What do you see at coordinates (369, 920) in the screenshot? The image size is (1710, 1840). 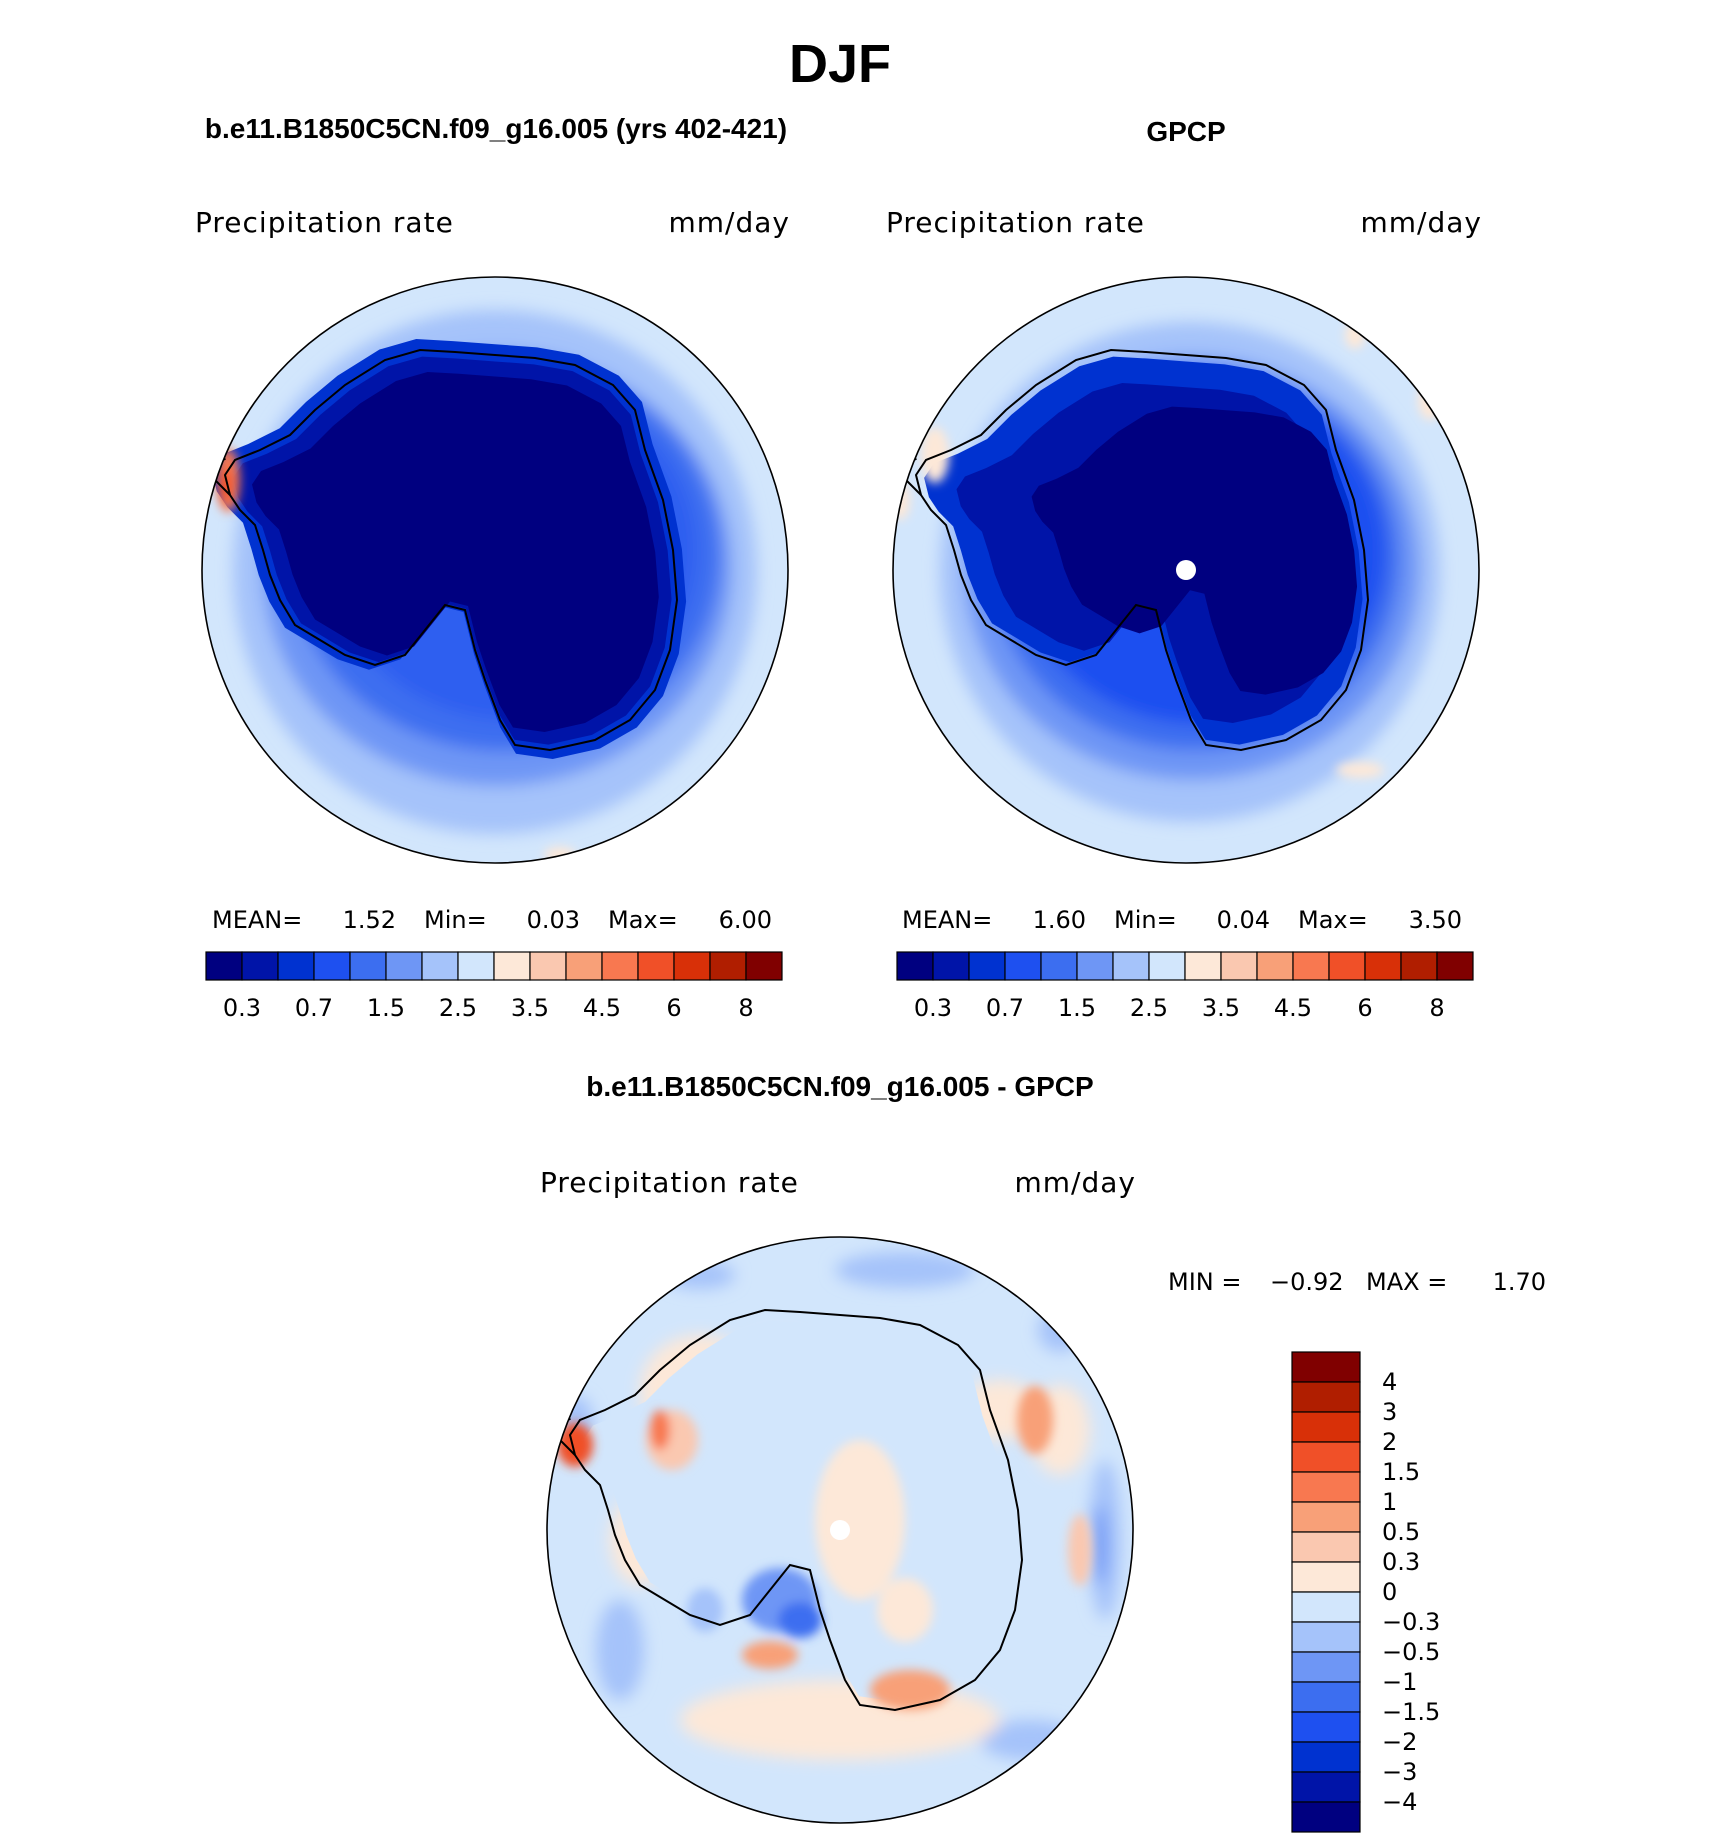 I see `panel-model-mean-value: 1.52` at bounding box center [369, 920].